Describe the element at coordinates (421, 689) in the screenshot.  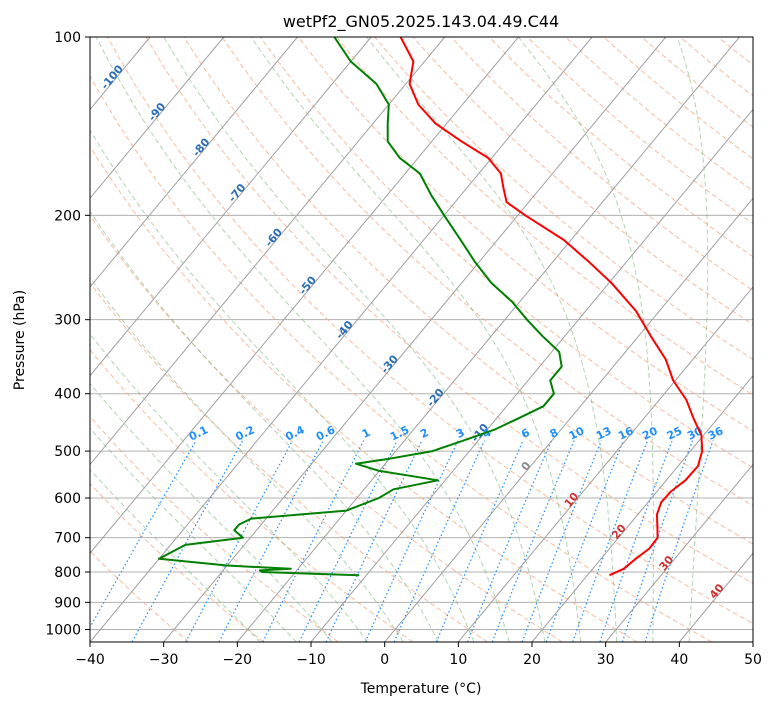
I see `x-axis-title: Temperature (°C)` at that location.